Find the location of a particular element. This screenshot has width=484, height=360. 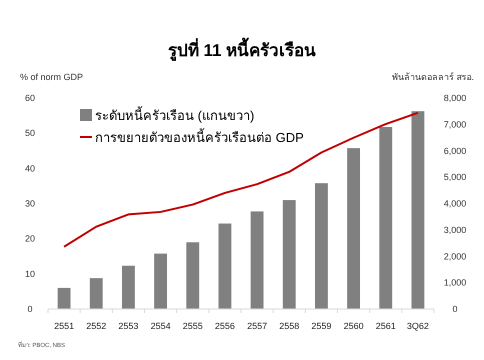

x-tick-label: 2556 is located at coordinates (224, 326).